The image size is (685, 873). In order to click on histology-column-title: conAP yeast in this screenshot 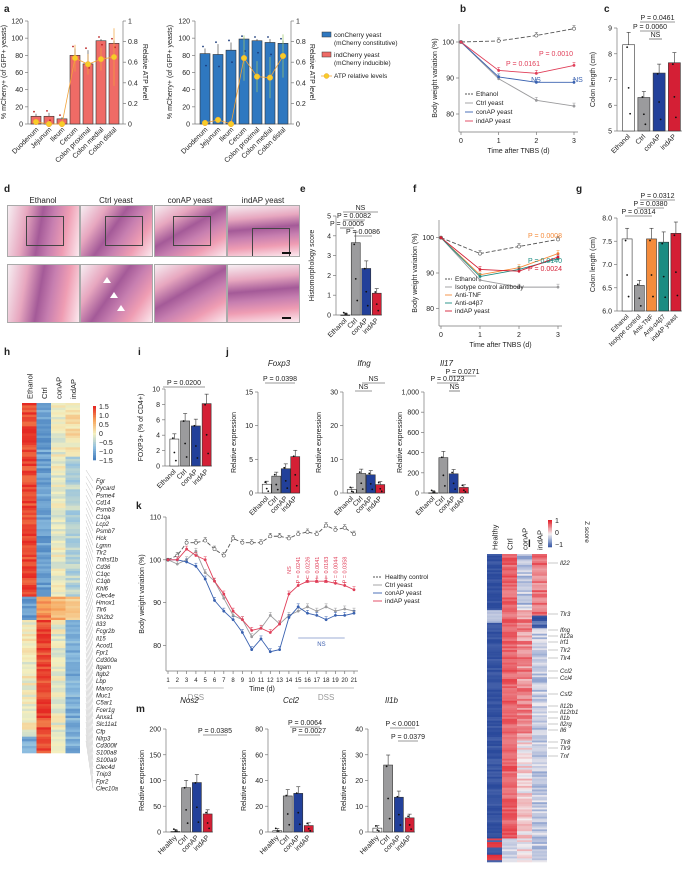, I will do `click(190, 200)`.